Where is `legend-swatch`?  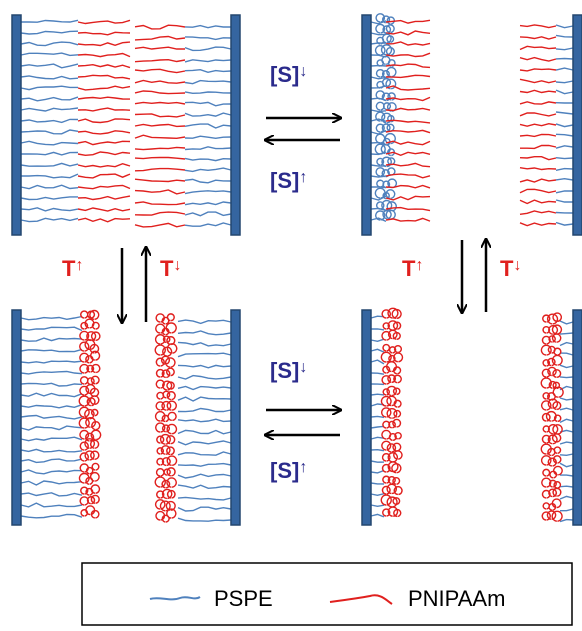
legend-swatch is located at coordinates (175, 598).